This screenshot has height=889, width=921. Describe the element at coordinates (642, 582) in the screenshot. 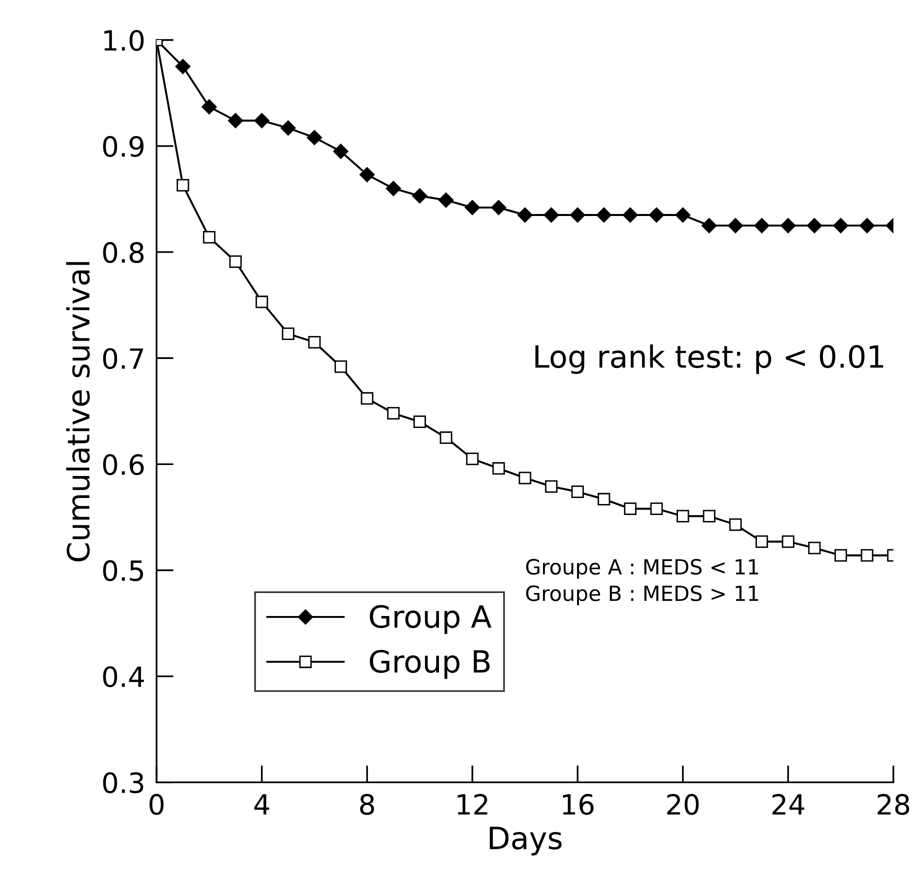

I see `annotation: Groupe A : MEDS < 11 Groupe B : MEDS > 11` at that location.